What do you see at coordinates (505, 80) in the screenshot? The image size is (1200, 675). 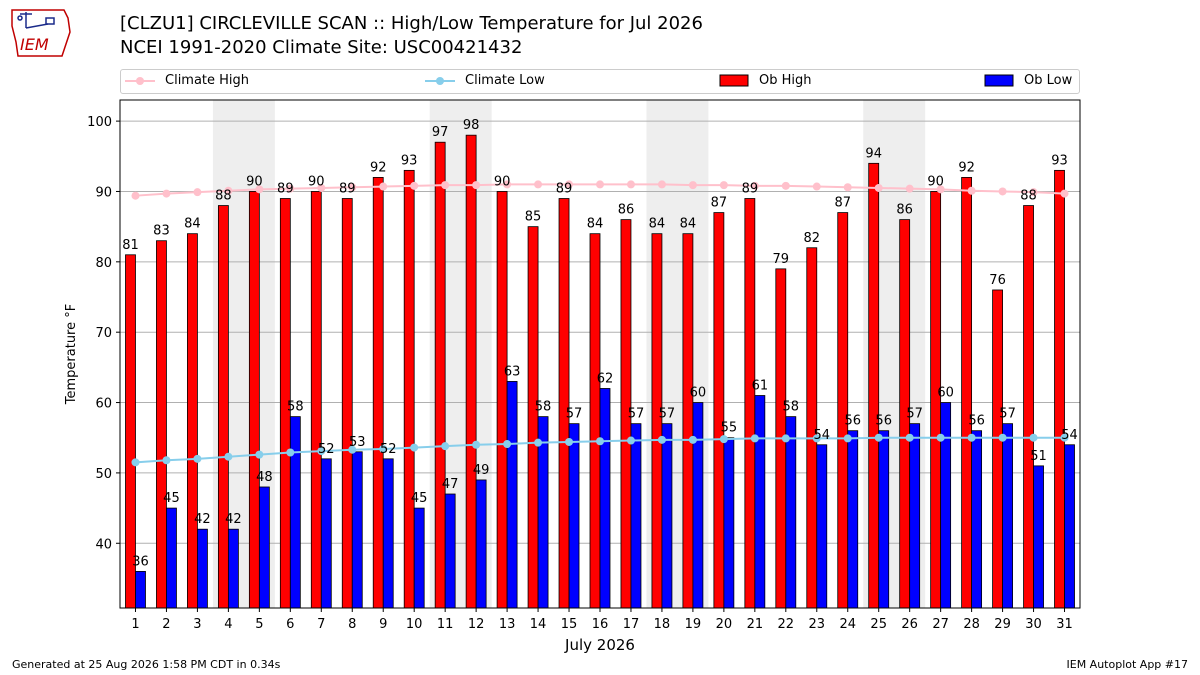 I see `legend-label-climate-low: Climate Low` at bounding box center [505, 80].